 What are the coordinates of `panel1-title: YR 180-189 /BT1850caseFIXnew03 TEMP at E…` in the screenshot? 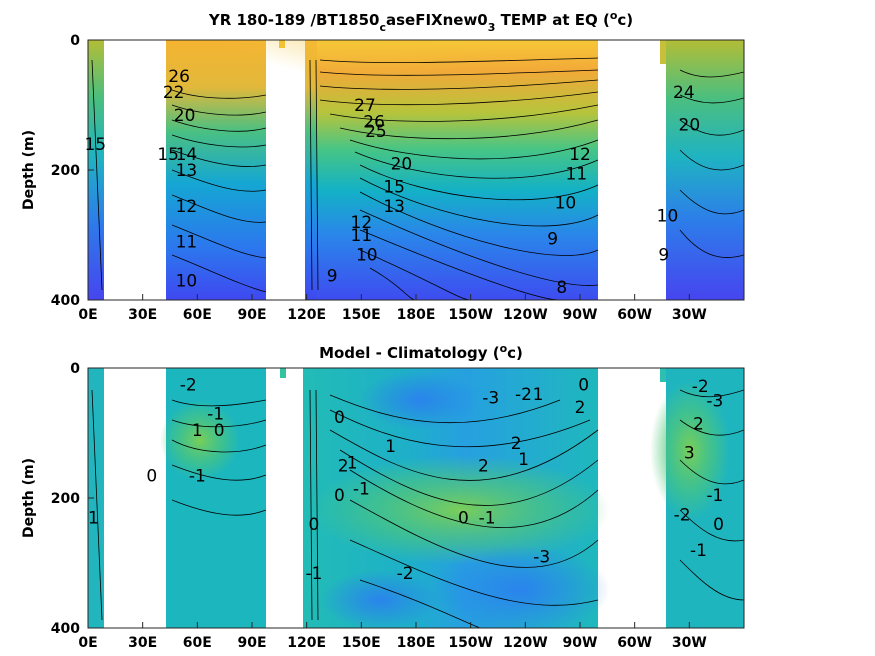 It's located at (420, 21).